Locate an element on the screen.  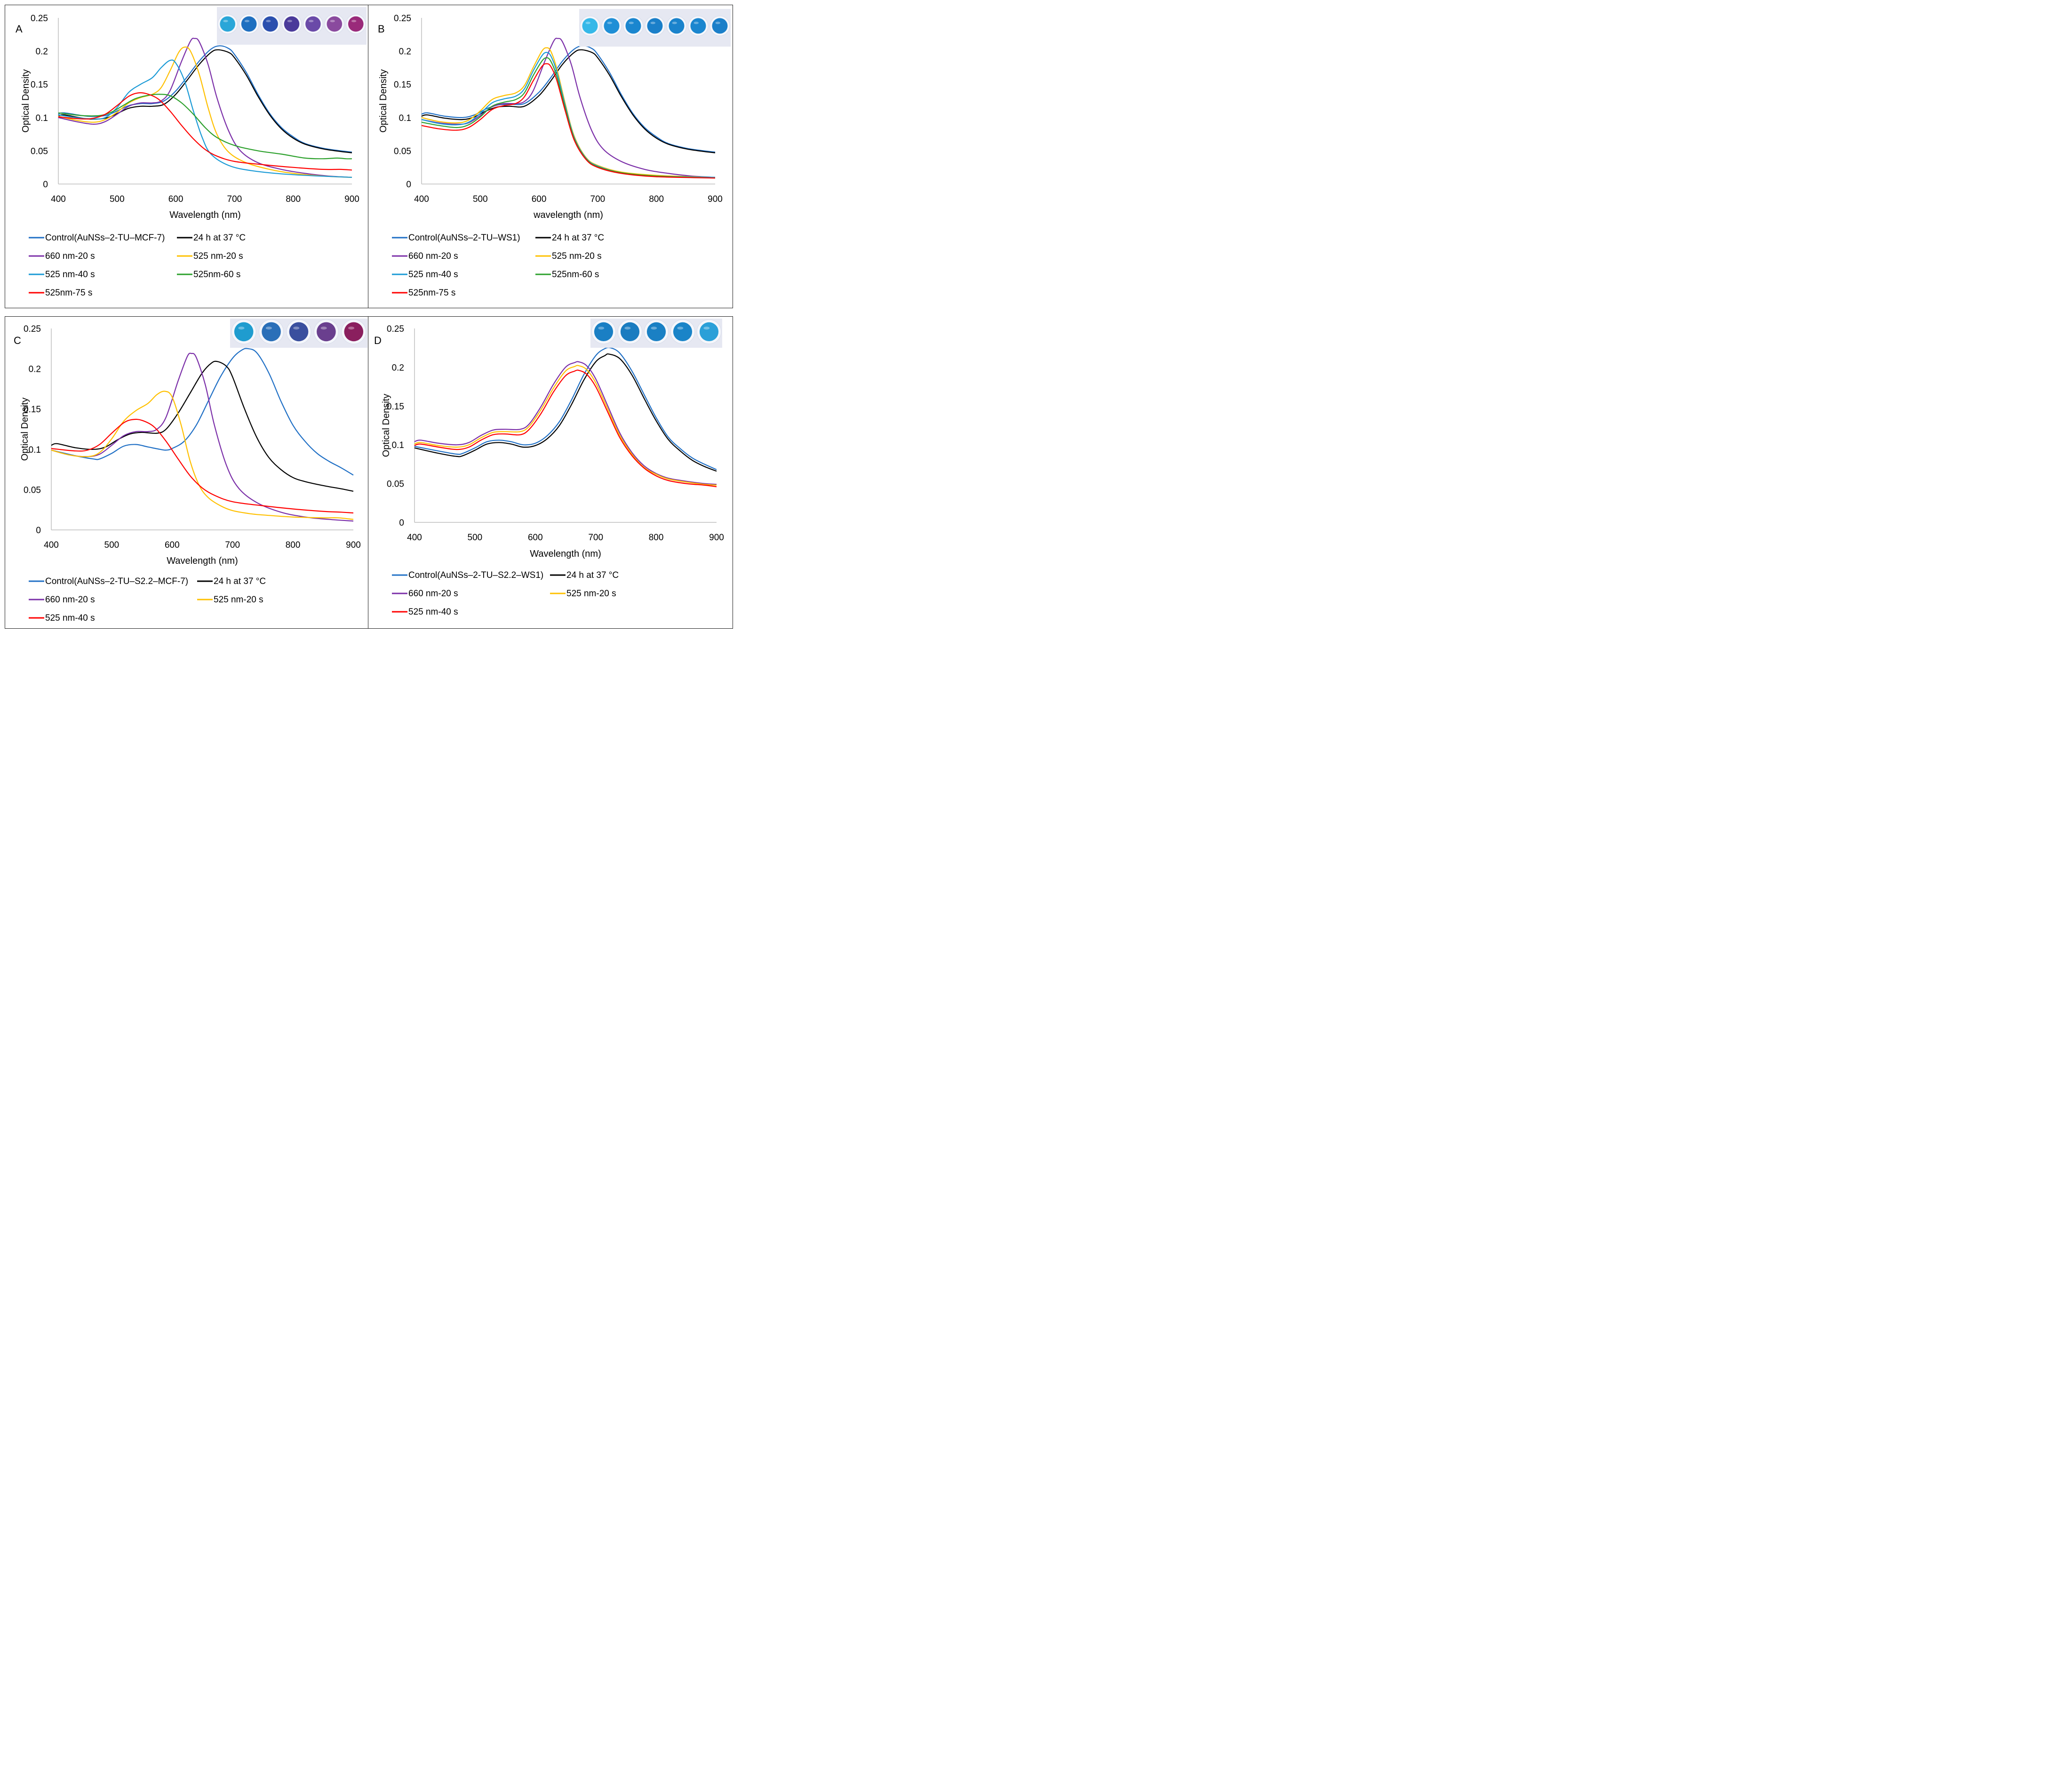
legend-entry: 525 nm-20 s is located at coordinates (239, 600).